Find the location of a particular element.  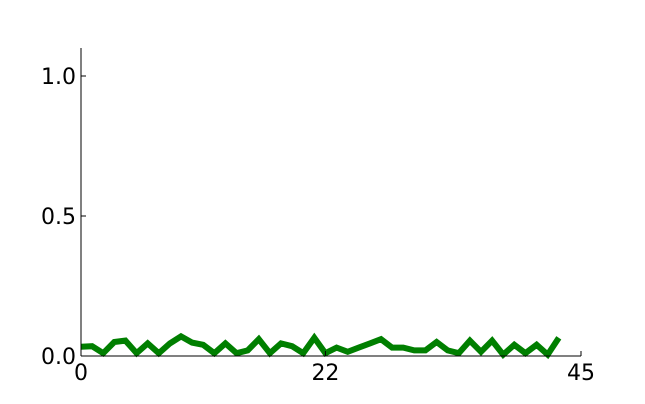

y-tick-label: 1.0 is located at coordinates (58, 77).